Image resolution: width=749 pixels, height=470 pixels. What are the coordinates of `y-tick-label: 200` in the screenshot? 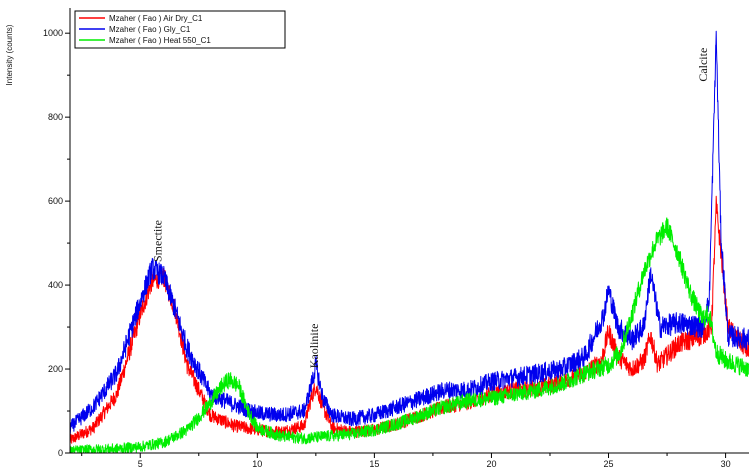 It's located at (55, 369).